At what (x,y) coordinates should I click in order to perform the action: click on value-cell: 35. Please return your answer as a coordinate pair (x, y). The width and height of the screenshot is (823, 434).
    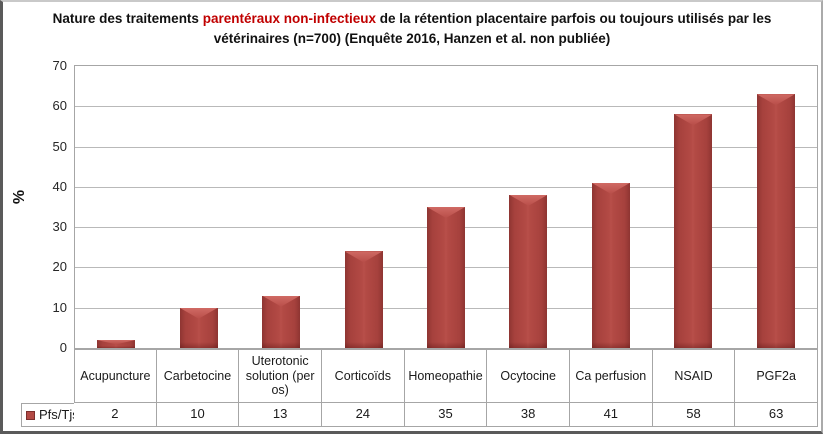
    Looking at the image, I should click on (446, 415).